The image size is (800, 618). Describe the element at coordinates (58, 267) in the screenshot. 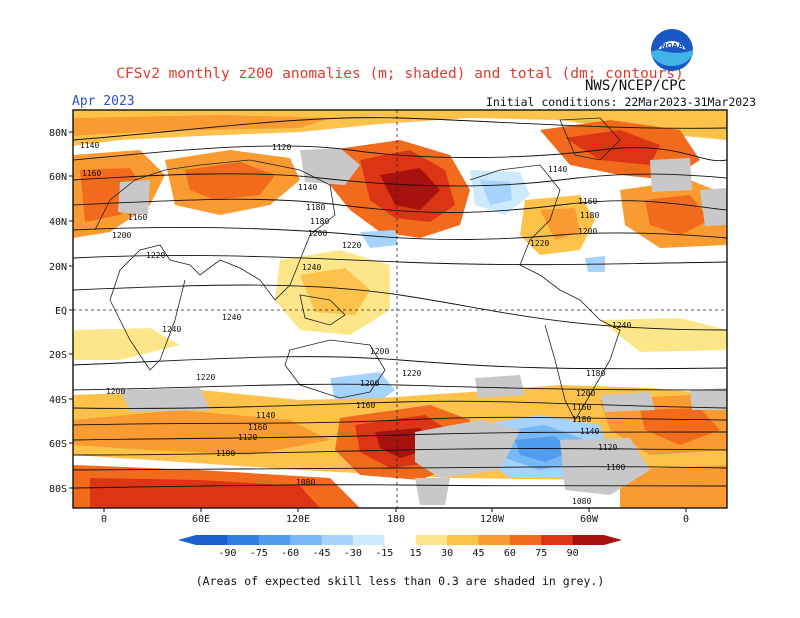

I see `lat-label: 20N` at that location.